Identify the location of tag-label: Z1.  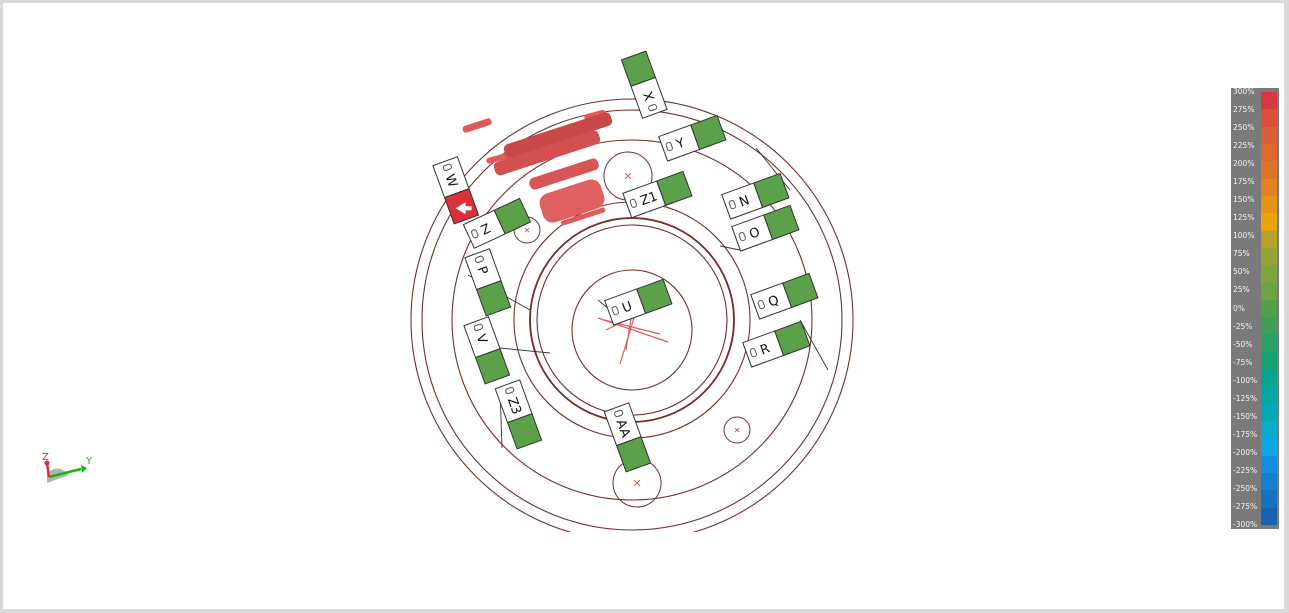
(648, 199).